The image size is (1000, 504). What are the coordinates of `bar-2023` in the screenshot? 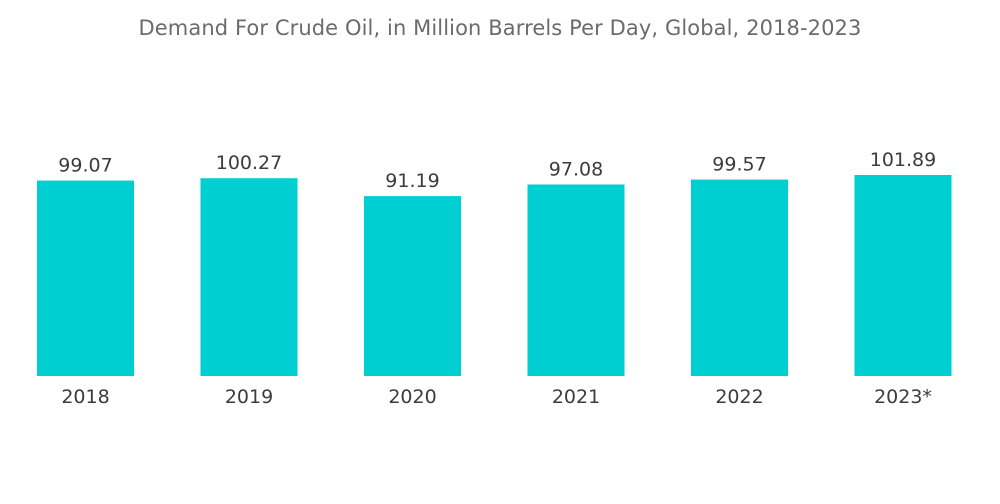 It's located at (903, 275).